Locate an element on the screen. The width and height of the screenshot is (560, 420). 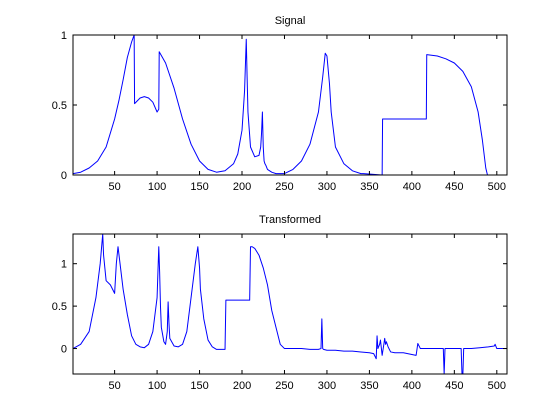
chart-title: Signal is located at coordinates (290, 21).